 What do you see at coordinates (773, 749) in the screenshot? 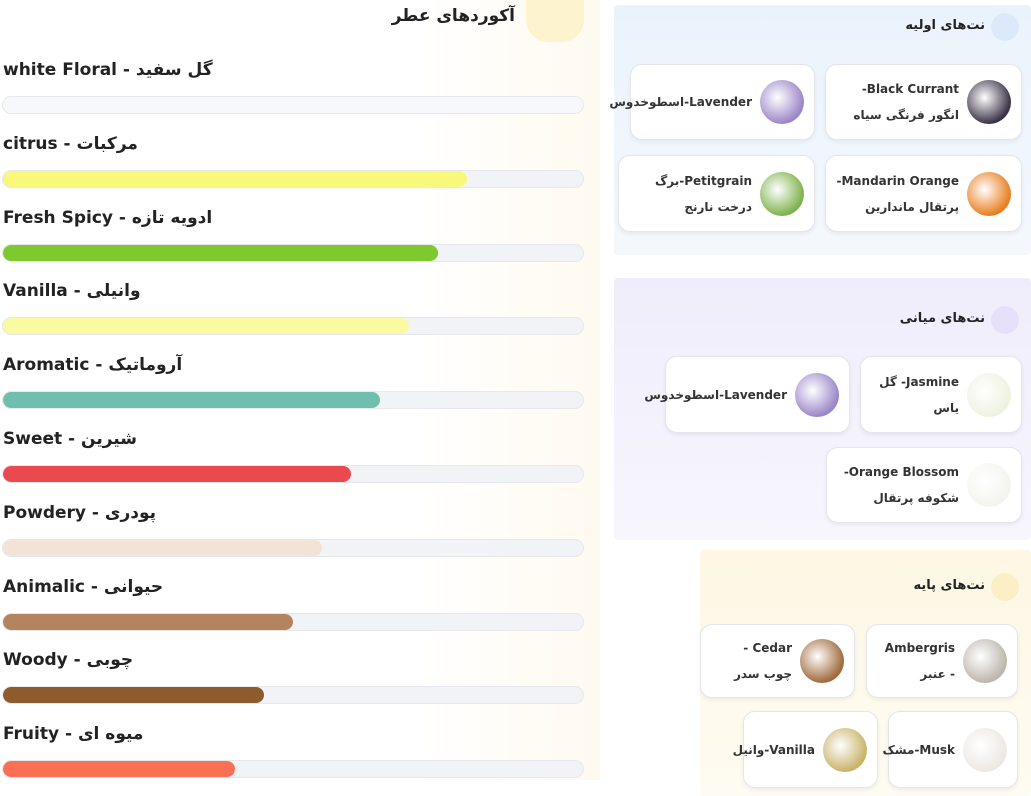
I see `note-name: Vanilla-وانیل` at bounding box center [773, 749].